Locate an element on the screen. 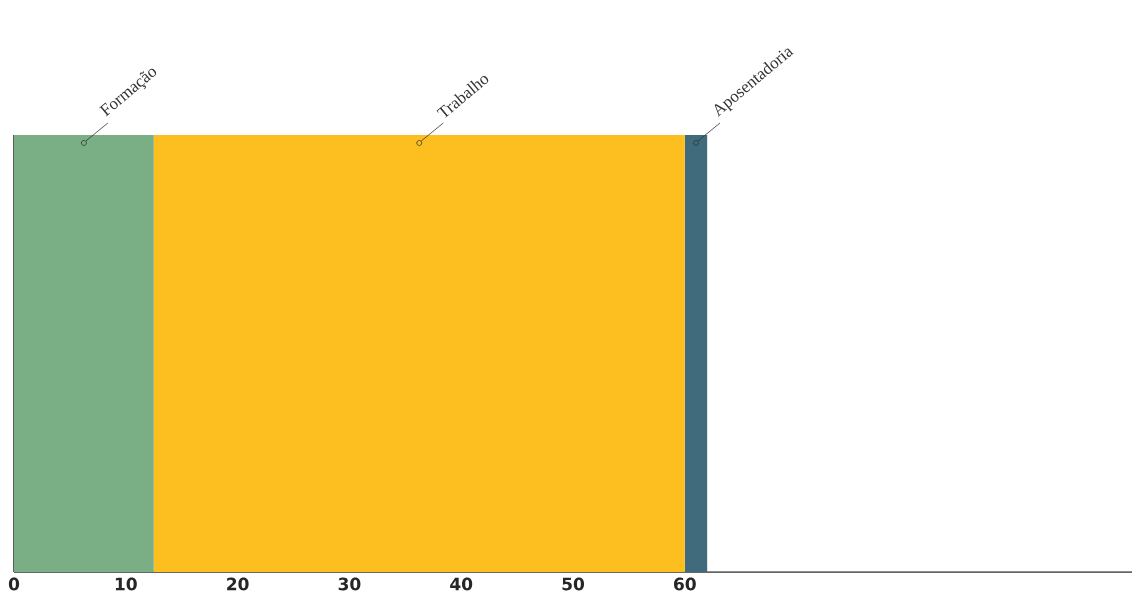 The width and height of the screenshot is (1132, 608). bar is located at coordinates (696, 353).